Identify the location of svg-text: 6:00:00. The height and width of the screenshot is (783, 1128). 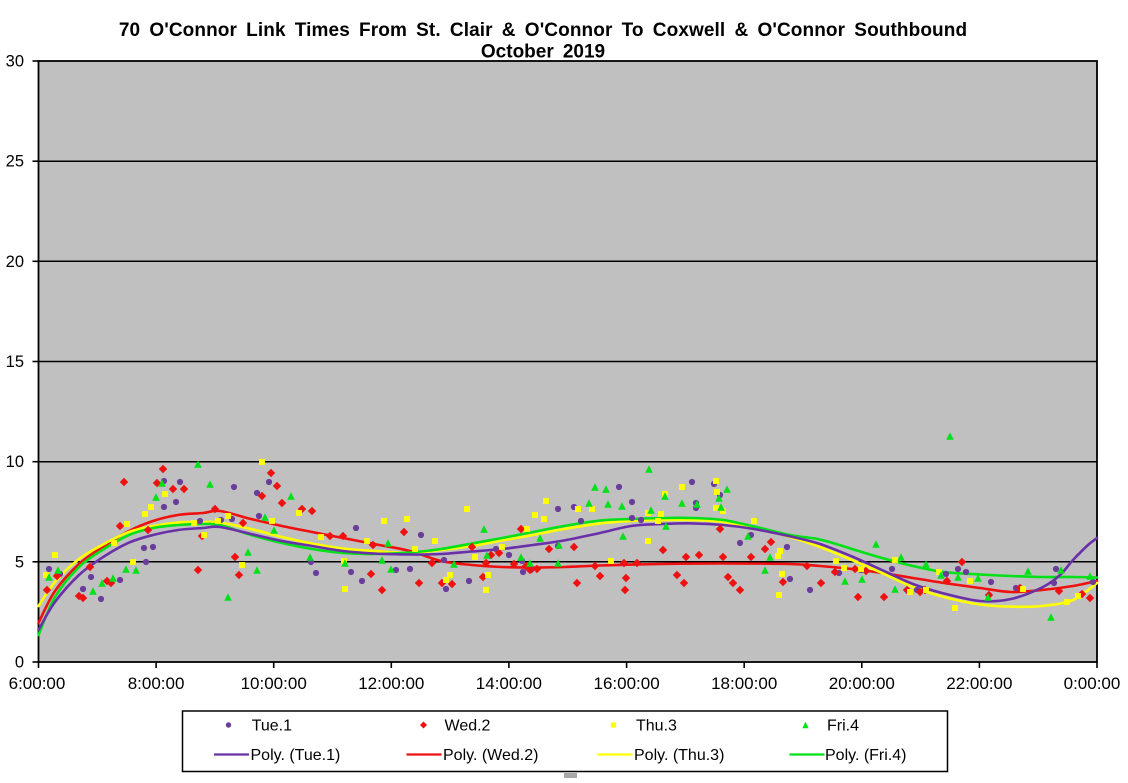
(37, 683).